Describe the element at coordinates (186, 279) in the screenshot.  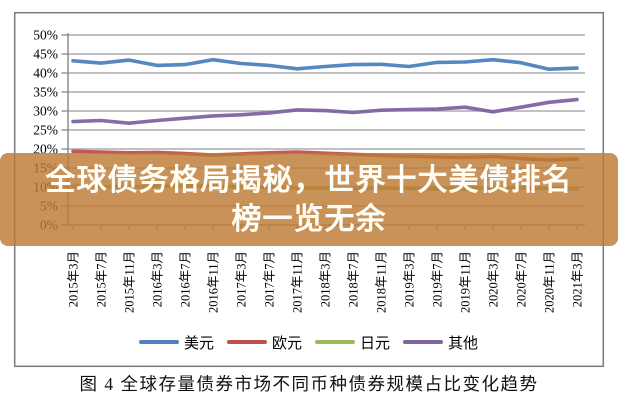
I see `x-axis-label: 2016年7月` at that location.